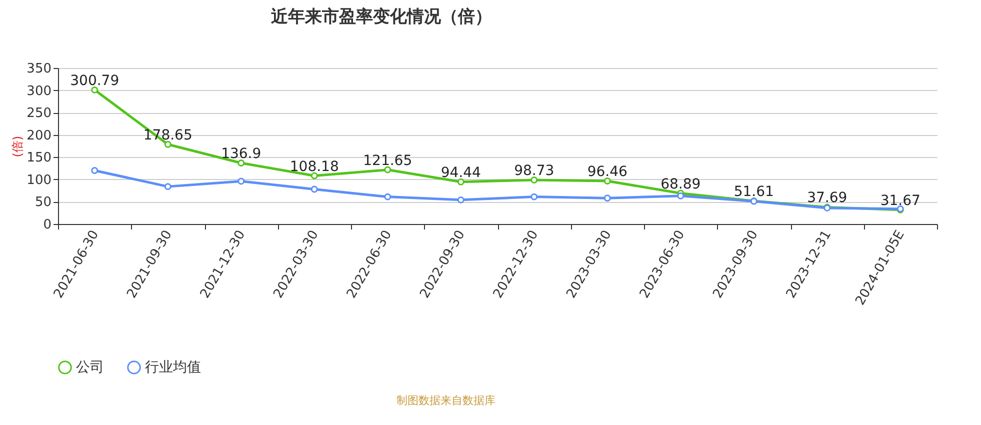 The height and width of the screenshot is (425, 981). I want to click on legend-label: 公司, so click(90, 367).